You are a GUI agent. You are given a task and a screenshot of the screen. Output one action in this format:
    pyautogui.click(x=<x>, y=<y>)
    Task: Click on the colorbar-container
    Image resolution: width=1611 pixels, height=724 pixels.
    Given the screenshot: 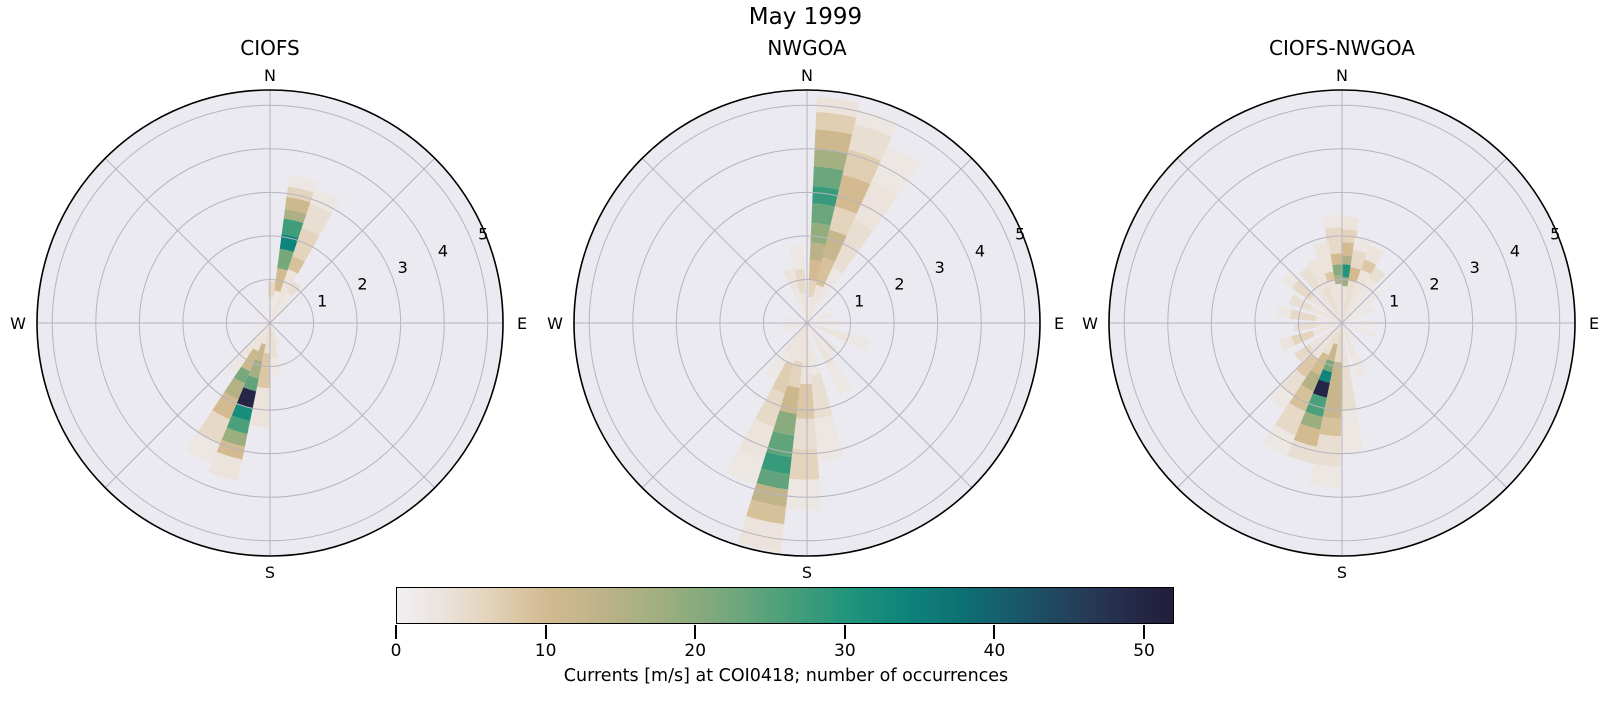 What is the action you would take?
    pyautogui.click(x=786, y=605)
    